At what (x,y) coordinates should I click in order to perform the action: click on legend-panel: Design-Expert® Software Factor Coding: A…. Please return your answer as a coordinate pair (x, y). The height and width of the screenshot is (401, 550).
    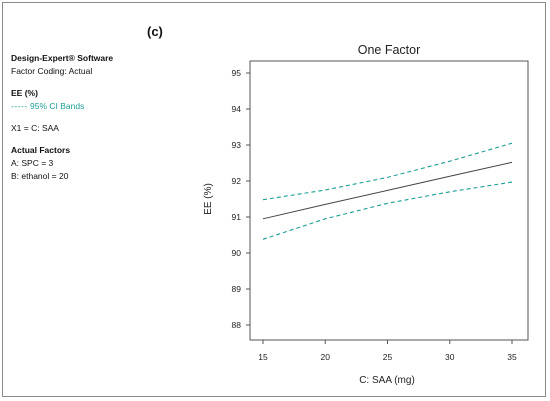
    Looking at the image, I should click on (62, 117).